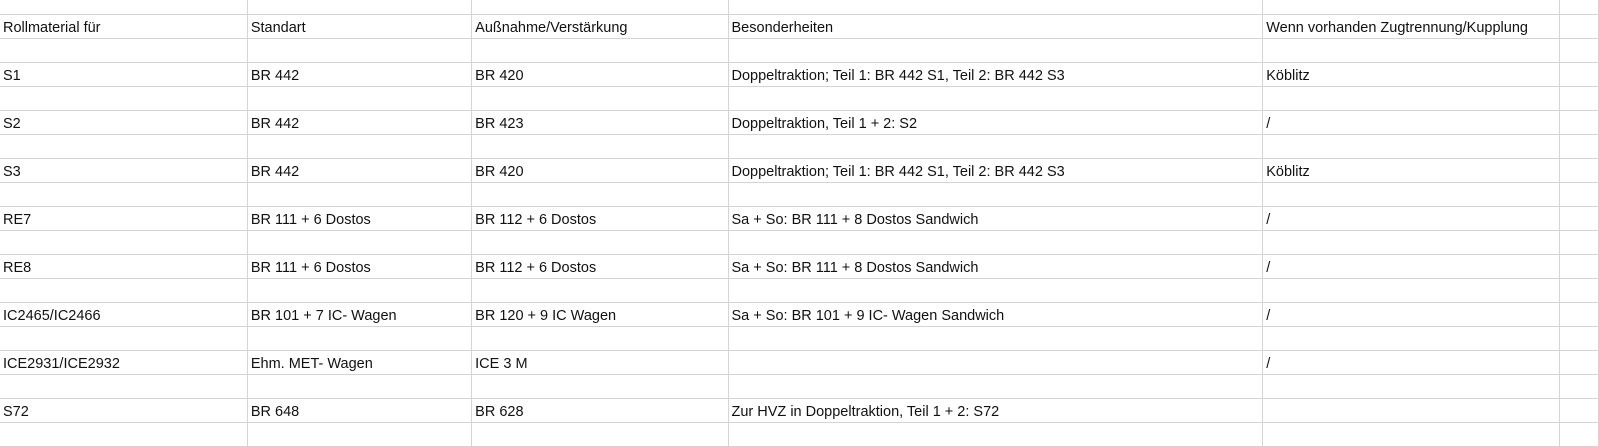 This screenshot has width=1599, height=447. What do you see at coordinates (995, 122) in the screenshot?
I see `cell: Doppeltraktion, Teil 1 + 2: S2` at bounding box center [995, 122].